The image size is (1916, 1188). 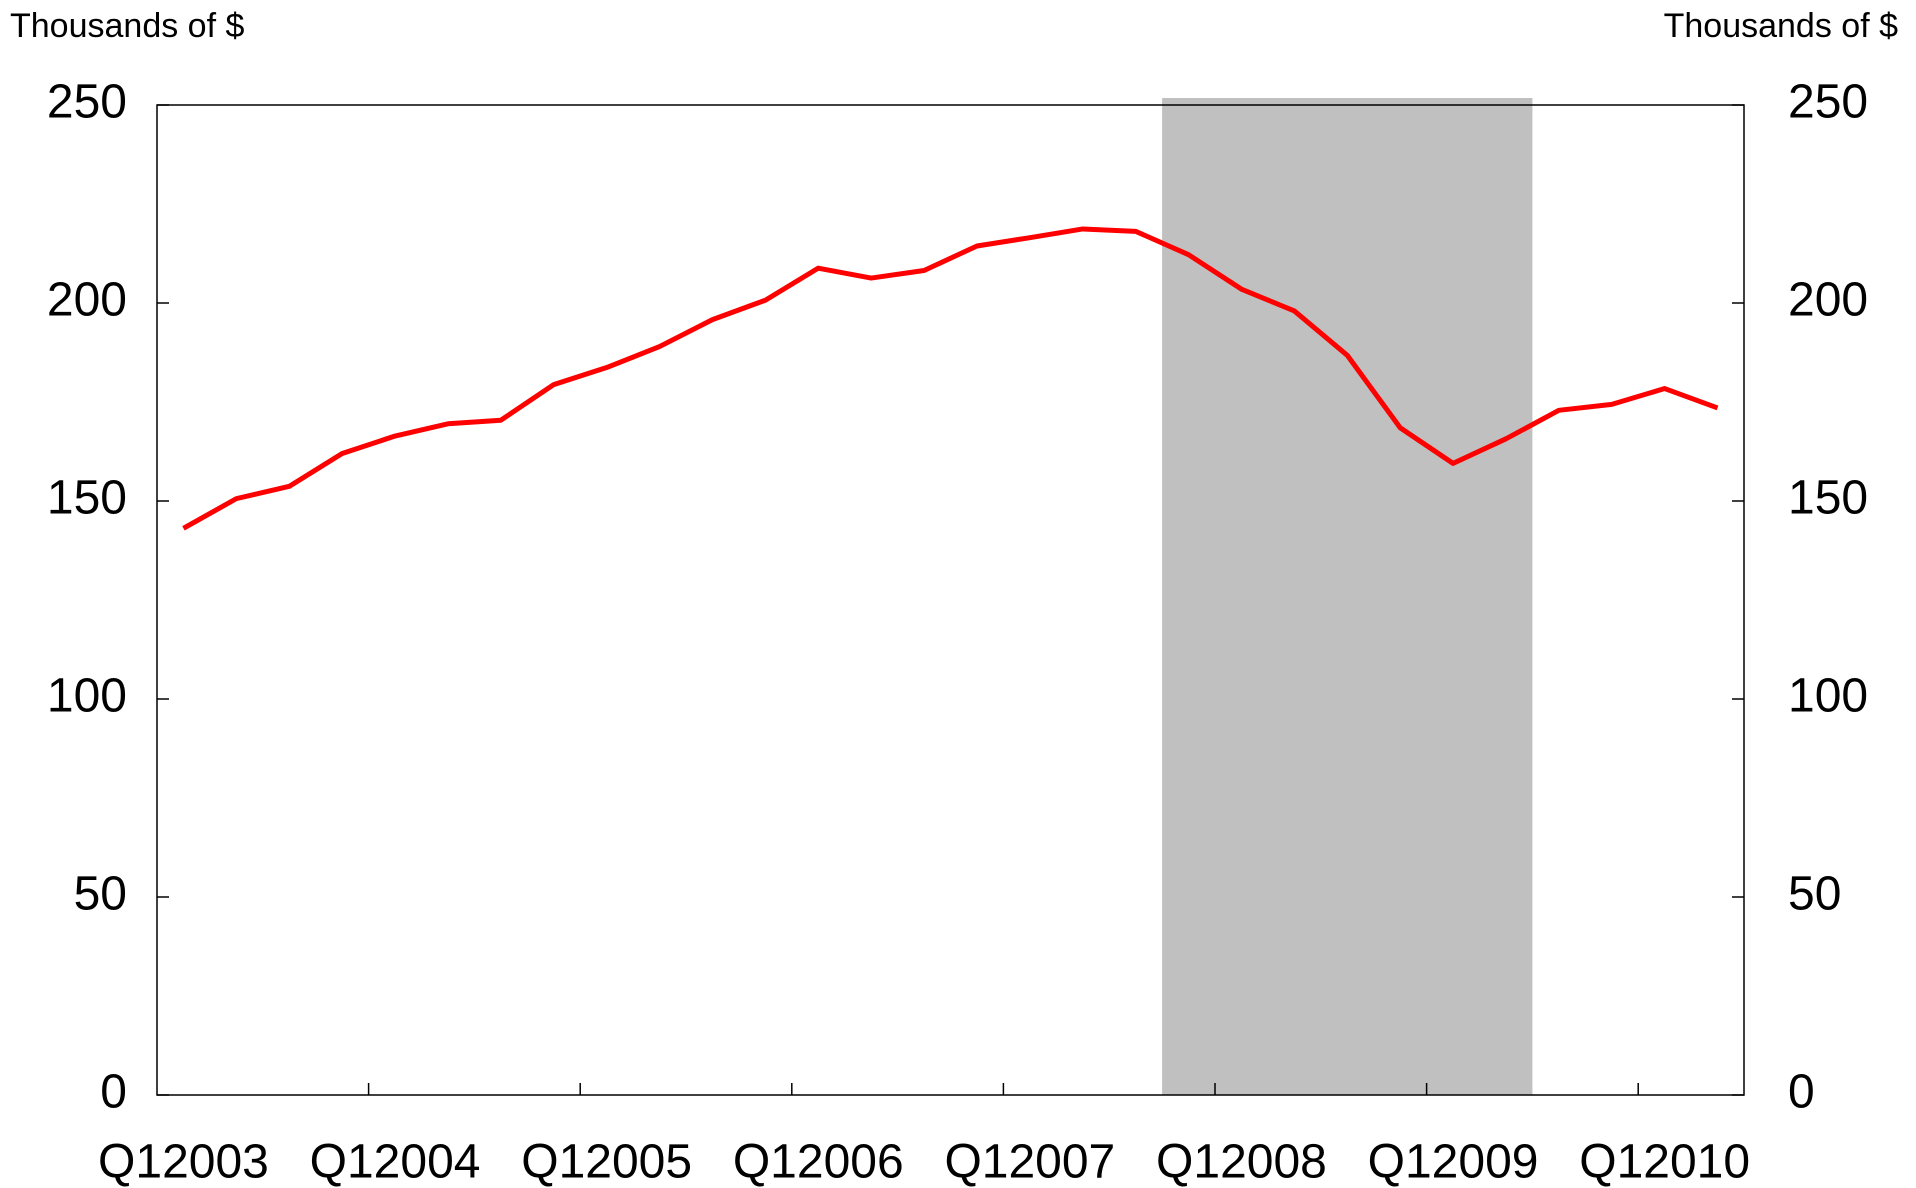 I want to click on y-tick-label: 0, so click(x=113, y=1092).